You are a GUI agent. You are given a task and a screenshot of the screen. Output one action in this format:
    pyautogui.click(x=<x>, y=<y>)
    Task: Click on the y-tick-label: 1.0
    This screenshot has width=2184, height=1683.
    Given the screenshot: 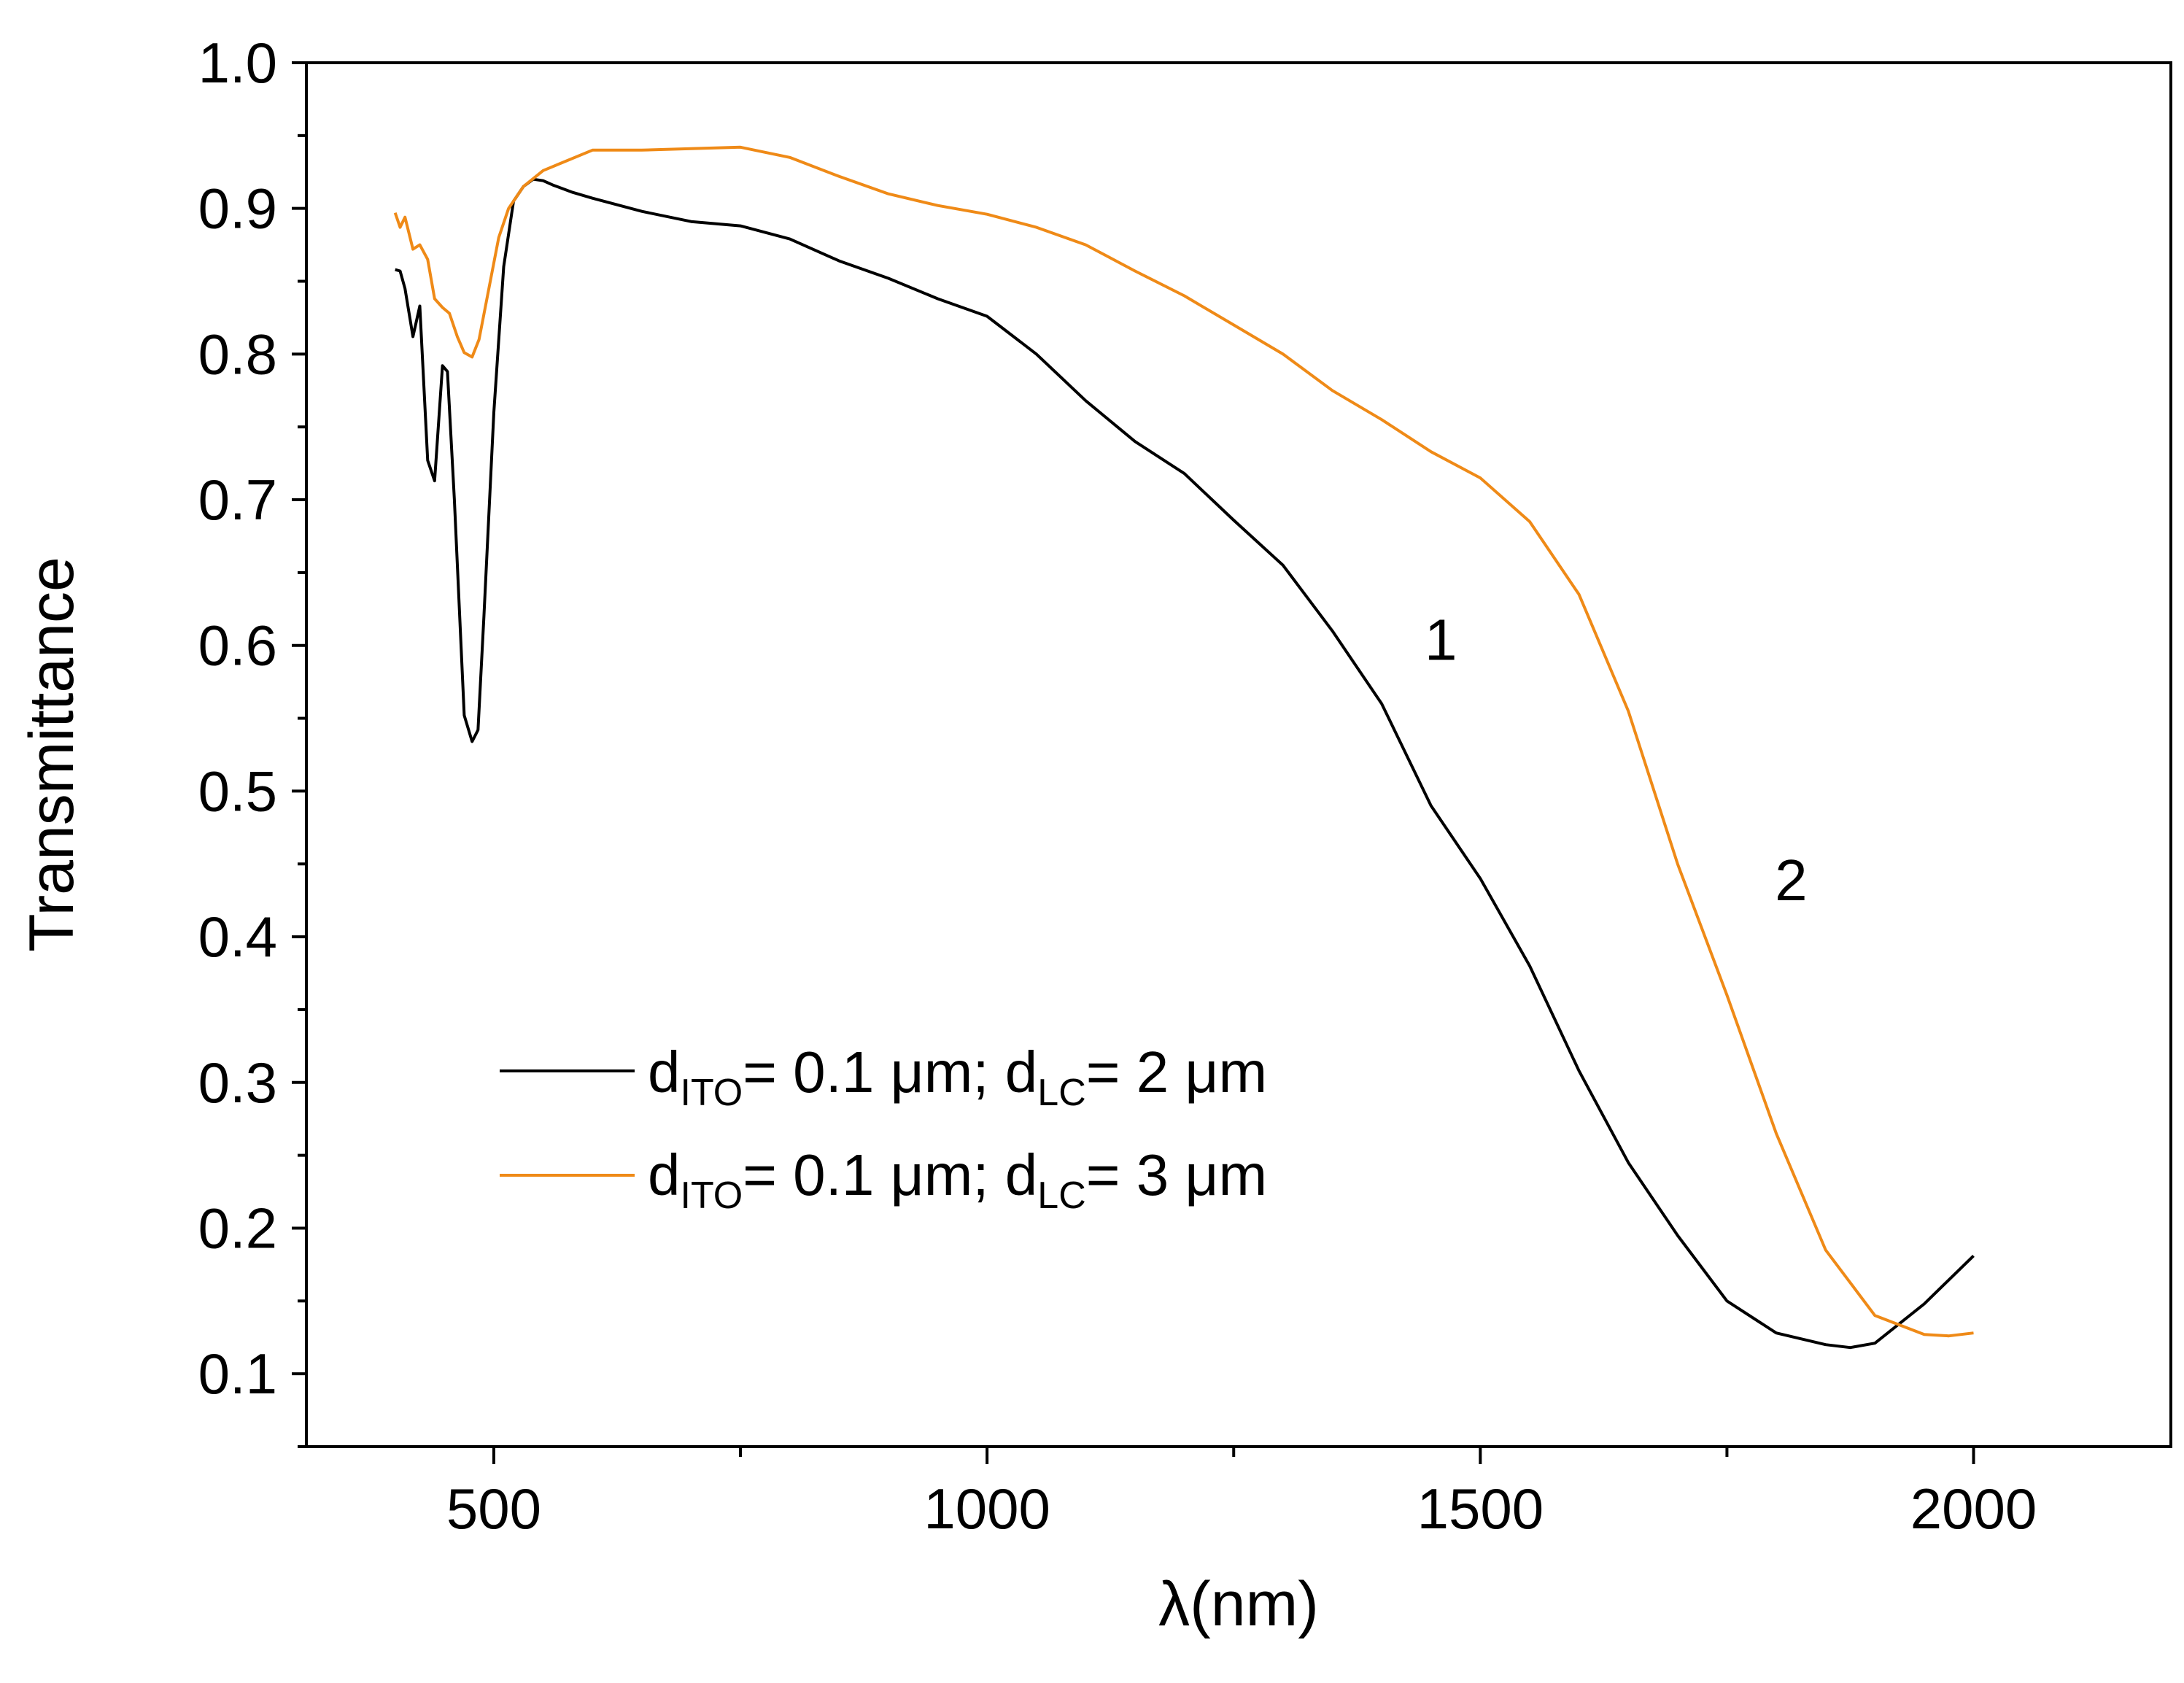 What is the action you would take?
    pyautogui.click(x=237, y=63)
    